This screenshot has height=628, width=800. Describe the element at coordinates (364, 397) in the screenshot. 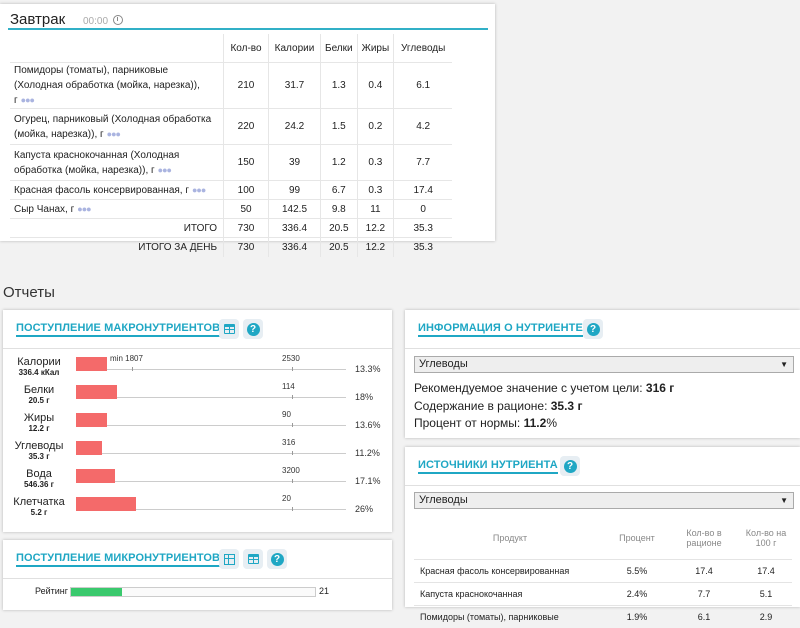

I see `macro-percent: 18%` at that location.